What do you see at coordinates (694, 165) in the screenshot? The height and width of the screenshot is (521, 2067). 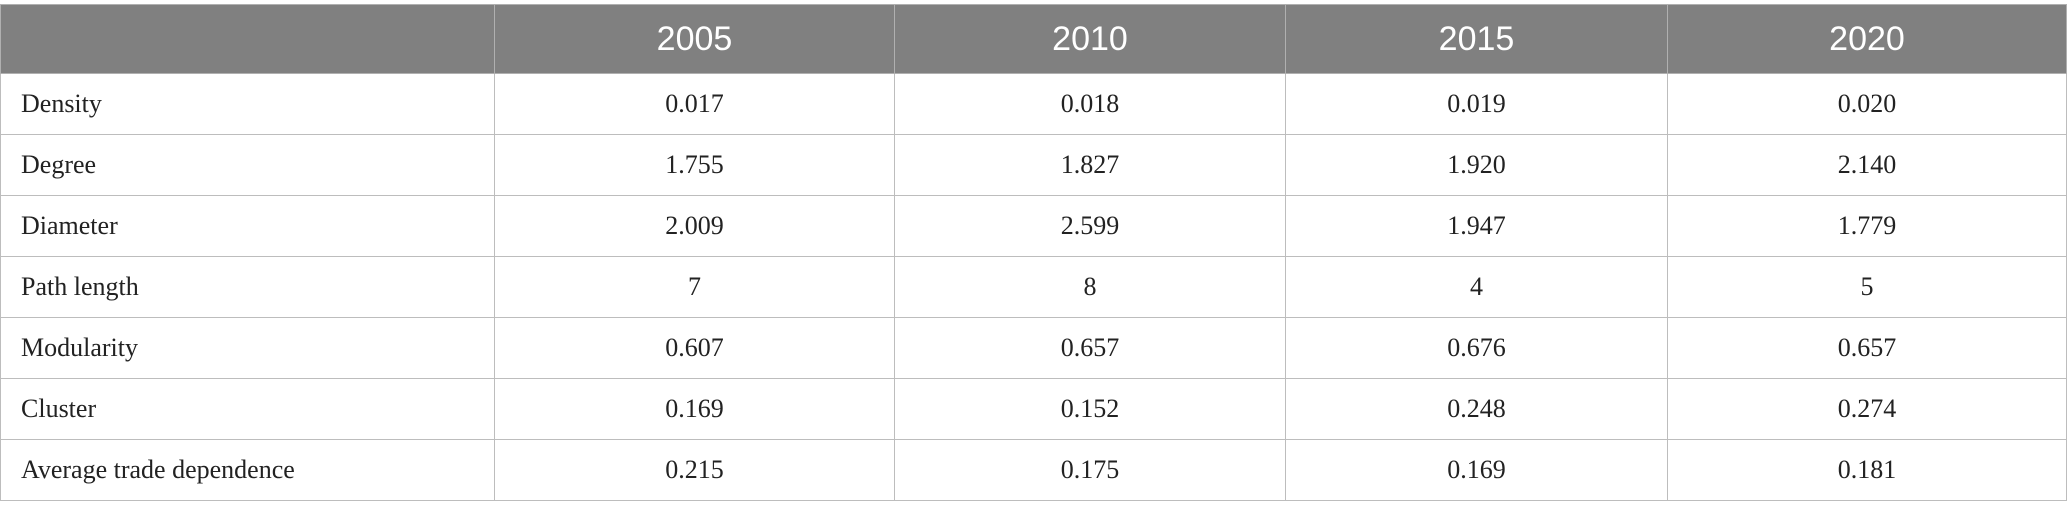 I see `cell-value: 1.755` at bounding box center [694, 165].